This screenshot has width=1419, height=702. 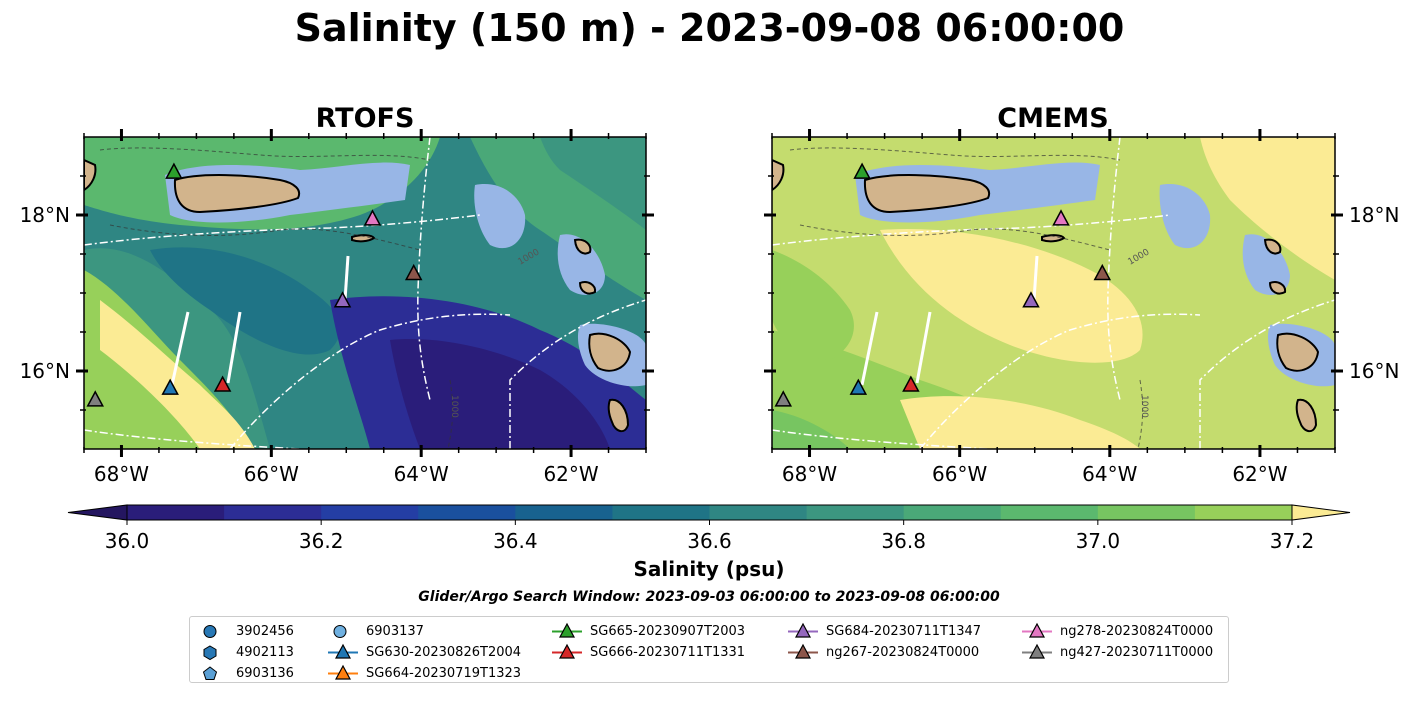 I want to click on rtofs-isobath, so click(x=276, y=298).